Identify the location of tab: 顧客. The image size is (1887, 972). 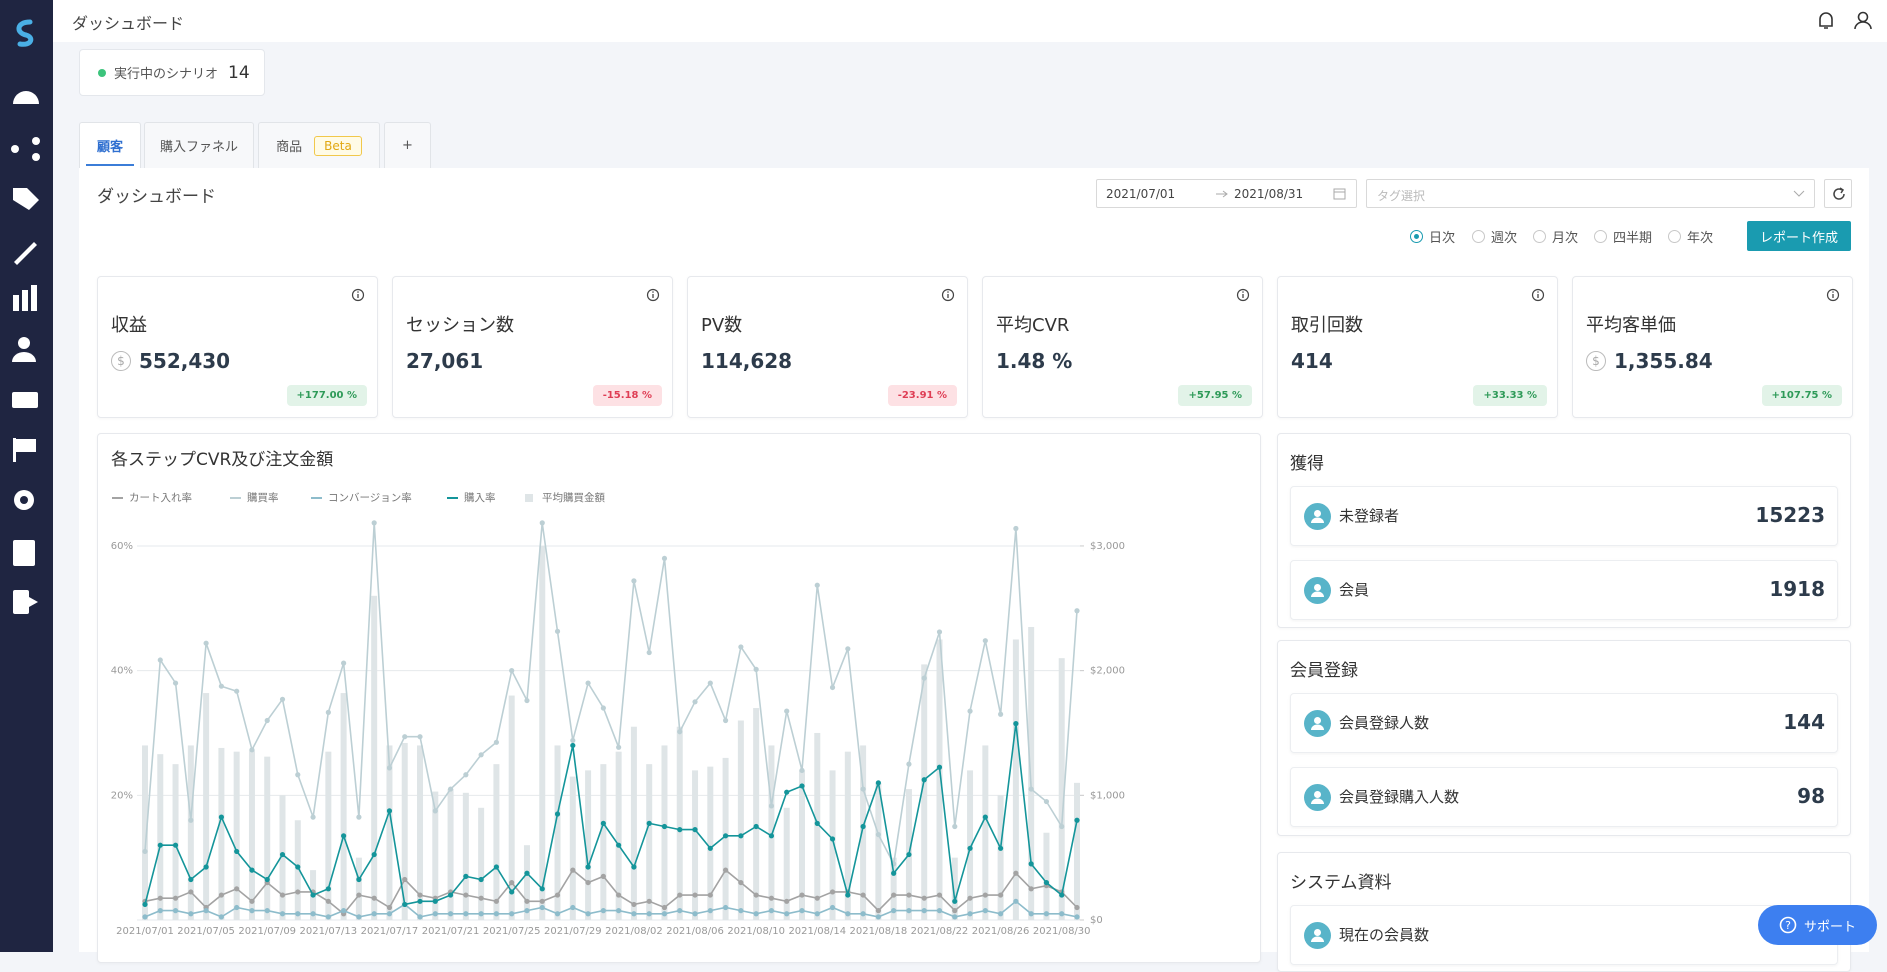
(110, 145).